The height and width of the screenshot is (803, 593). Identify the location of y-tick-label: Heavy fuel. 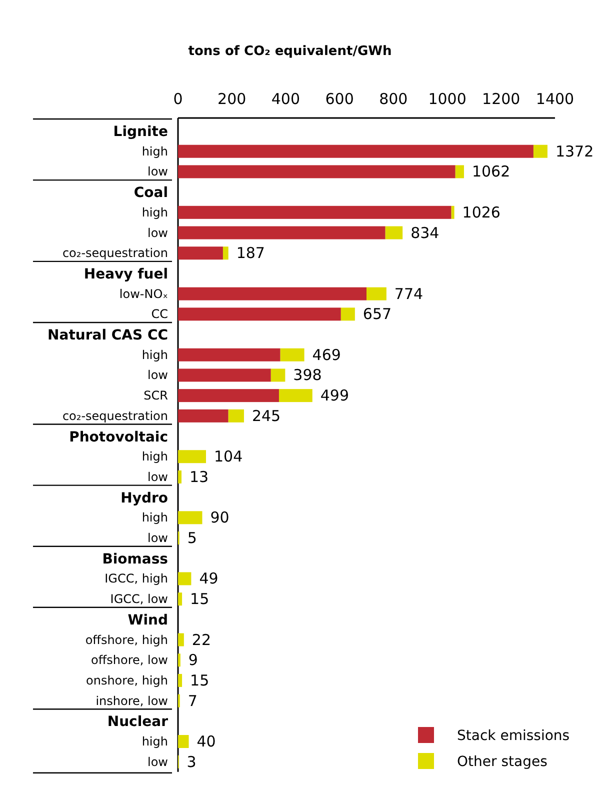
(126, 274).